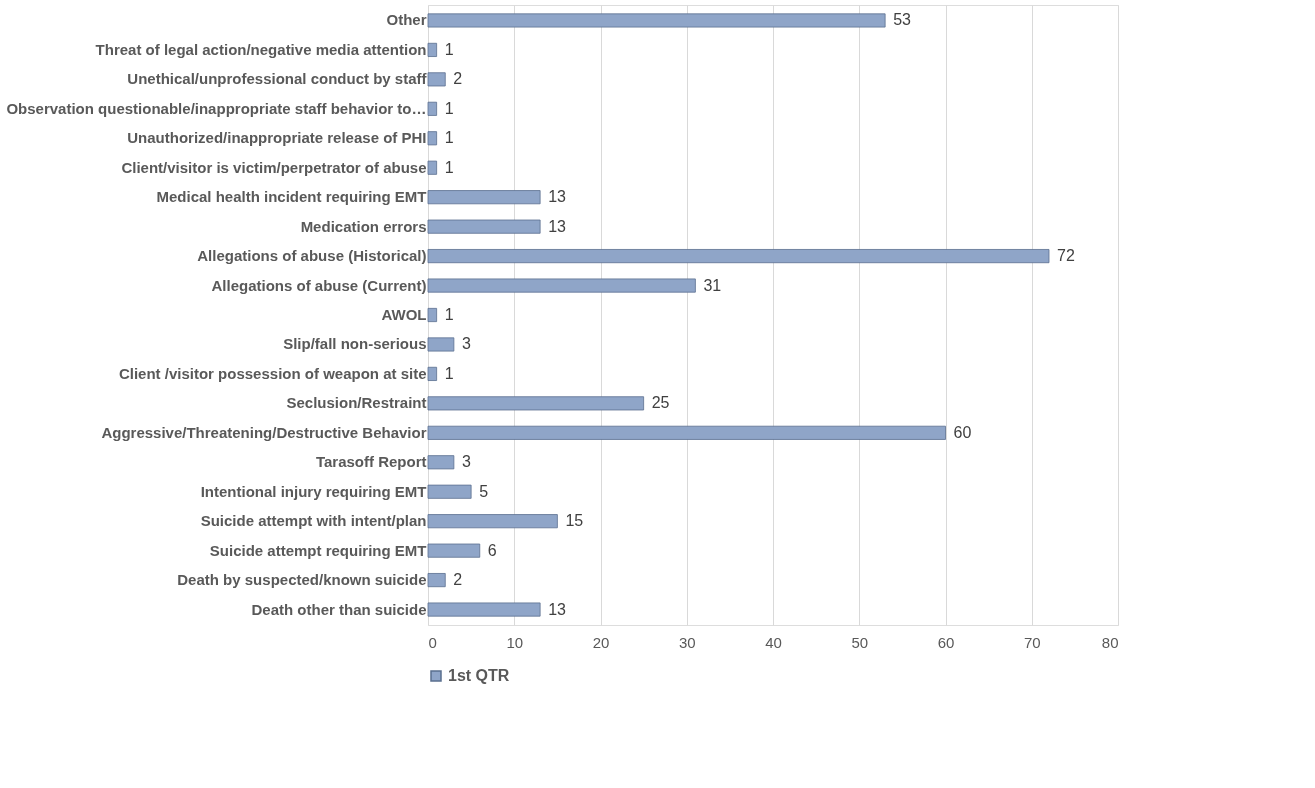 The height and width of the screenshot is (788, 1315). What do you see at coordinates (371, 462) in the screenshot?
I see `y-tick-label: Tarasoff Report` at bounding box center [371, 462].